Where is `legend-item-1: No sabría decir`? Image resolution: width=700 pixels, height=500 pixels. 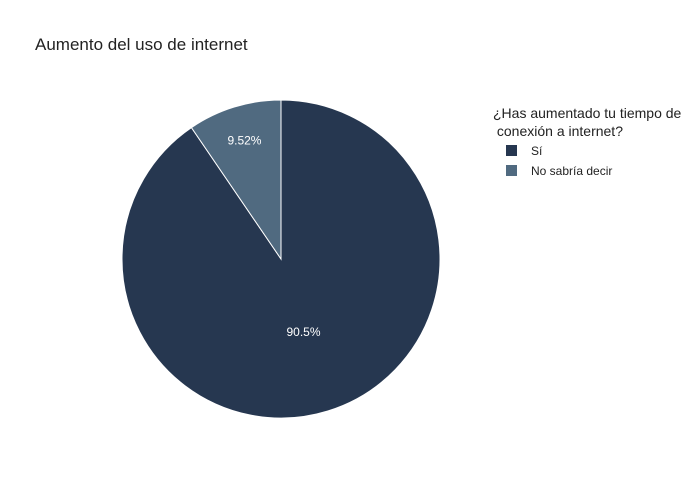 legend-item-1: No sabría decir is located at coordinates (559, 171).